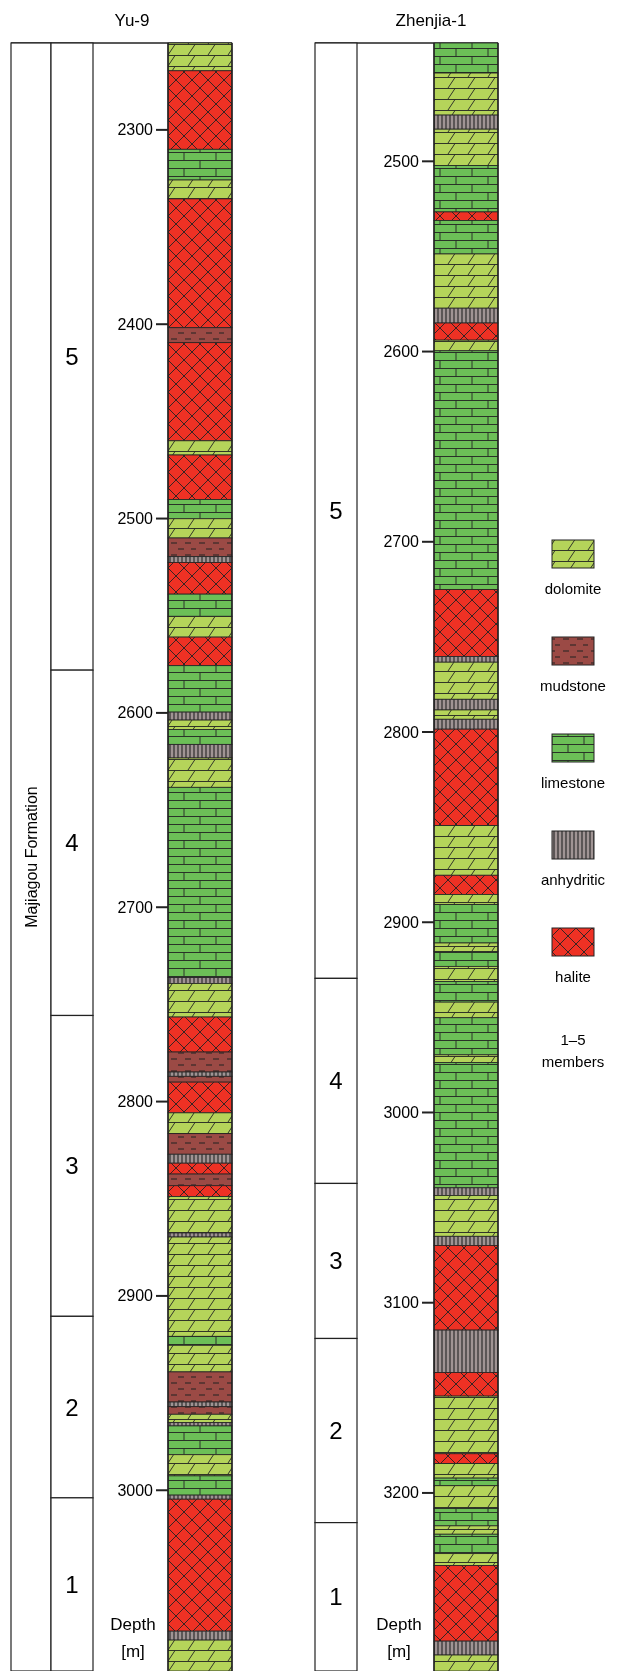 The width and height of the screenshot is (620, 1671). I want to click on y-tick-label: 2300, so click(135, 130).